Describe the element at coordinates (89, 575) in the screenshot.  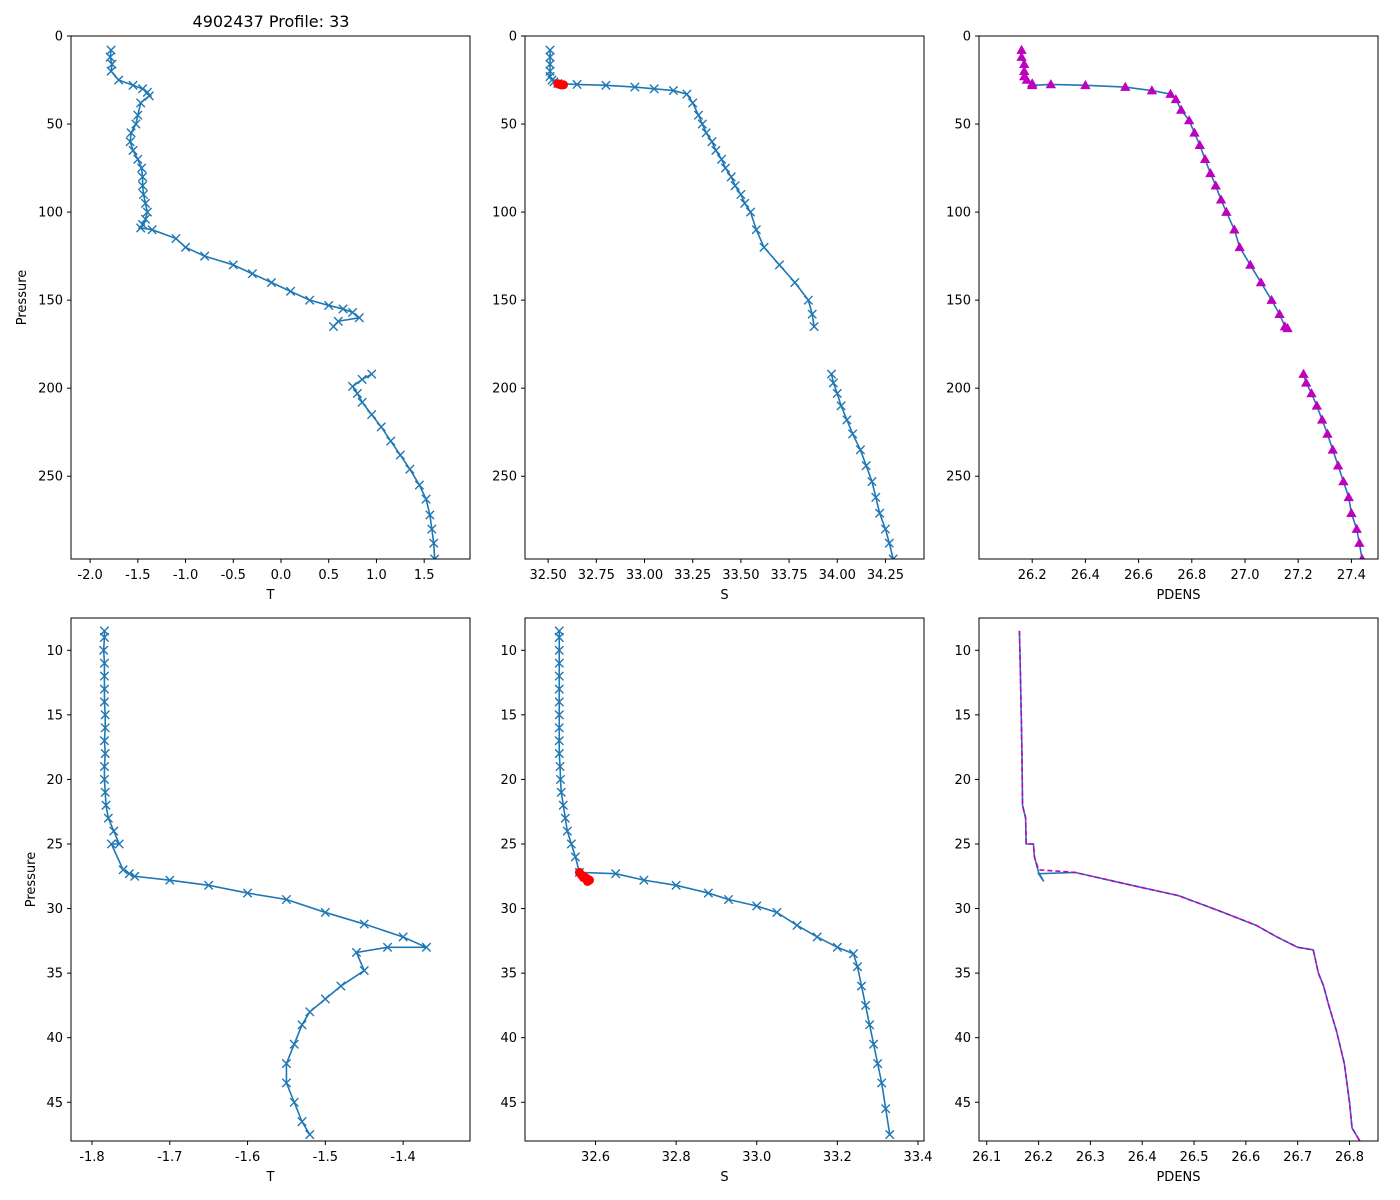
I see `x-tick-label: -2.0` at that location.